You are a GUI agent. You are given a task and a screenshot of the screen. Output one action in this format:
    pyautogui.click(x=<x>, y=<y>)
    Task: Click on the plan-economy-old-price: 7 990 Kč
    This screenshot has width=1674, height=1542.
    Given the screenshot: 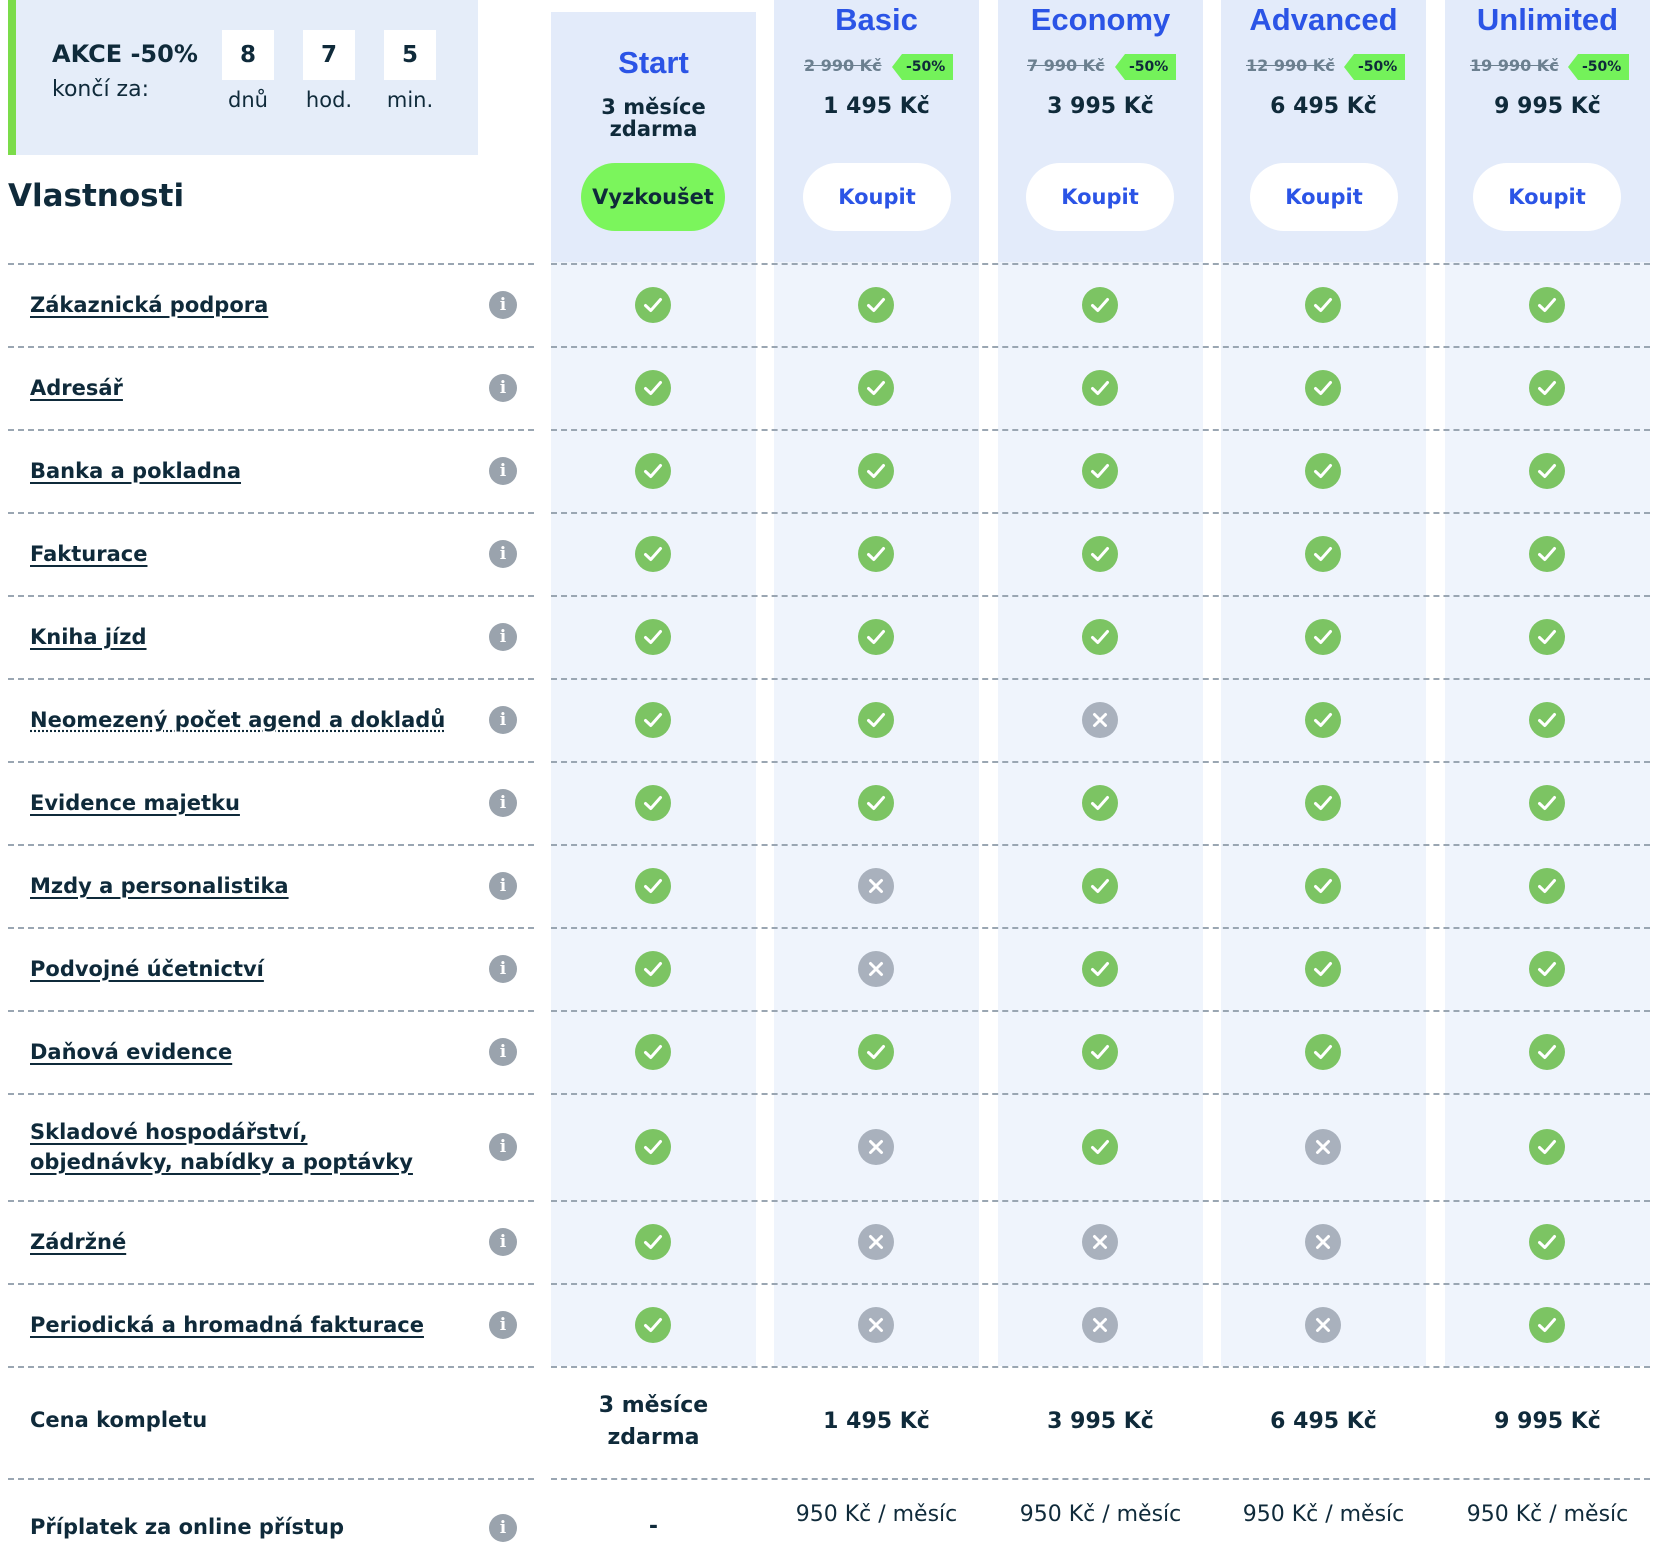 What is the action you would take?
    pyautogui.click(x=1066, y=65)
    